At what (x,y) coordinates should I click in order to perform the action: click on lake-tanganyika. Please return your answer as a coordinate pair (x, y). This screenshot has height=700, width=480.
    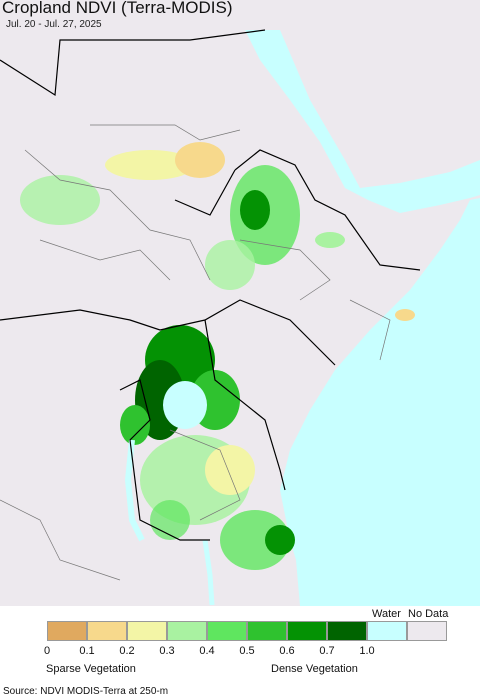
    Looking at the image, I should click on (134, 490).